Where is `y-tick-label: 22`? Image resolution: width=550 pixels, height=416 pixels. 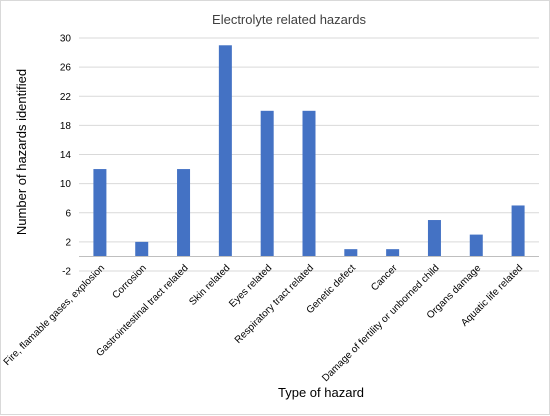 y-tick-label: 22 is located at coordinates (66, 97).